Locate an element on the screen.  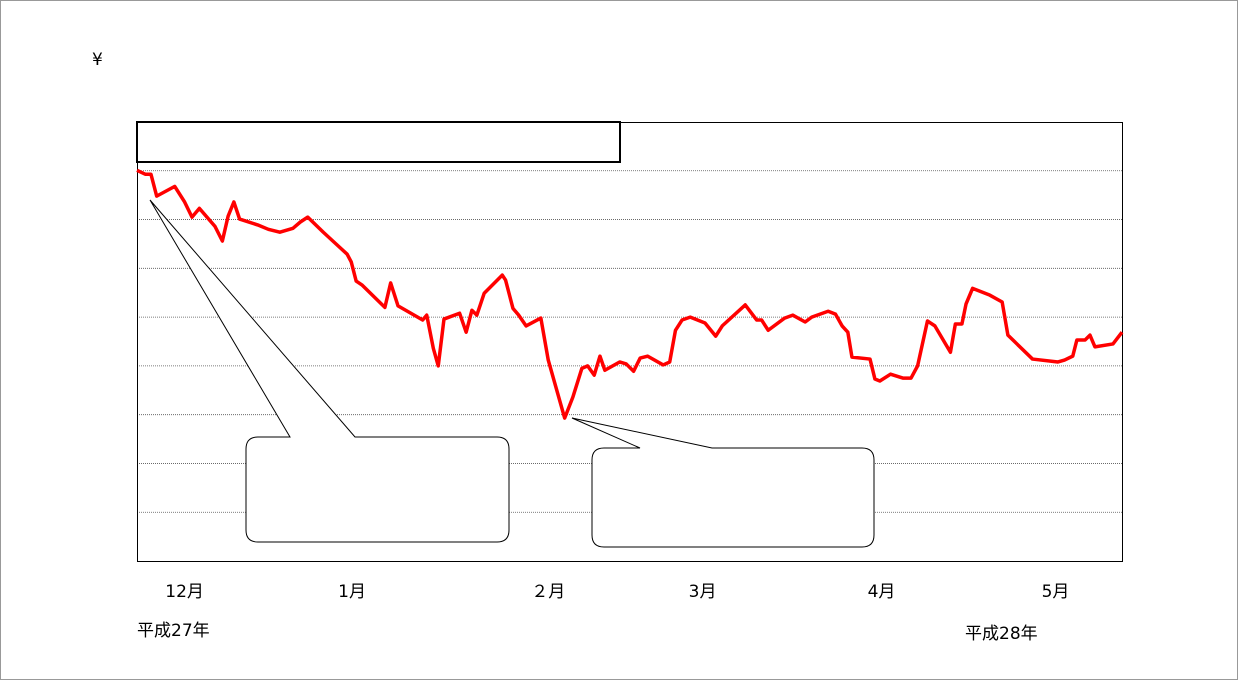
x-tick-label: 1月 is located at coordinates (352, 592).